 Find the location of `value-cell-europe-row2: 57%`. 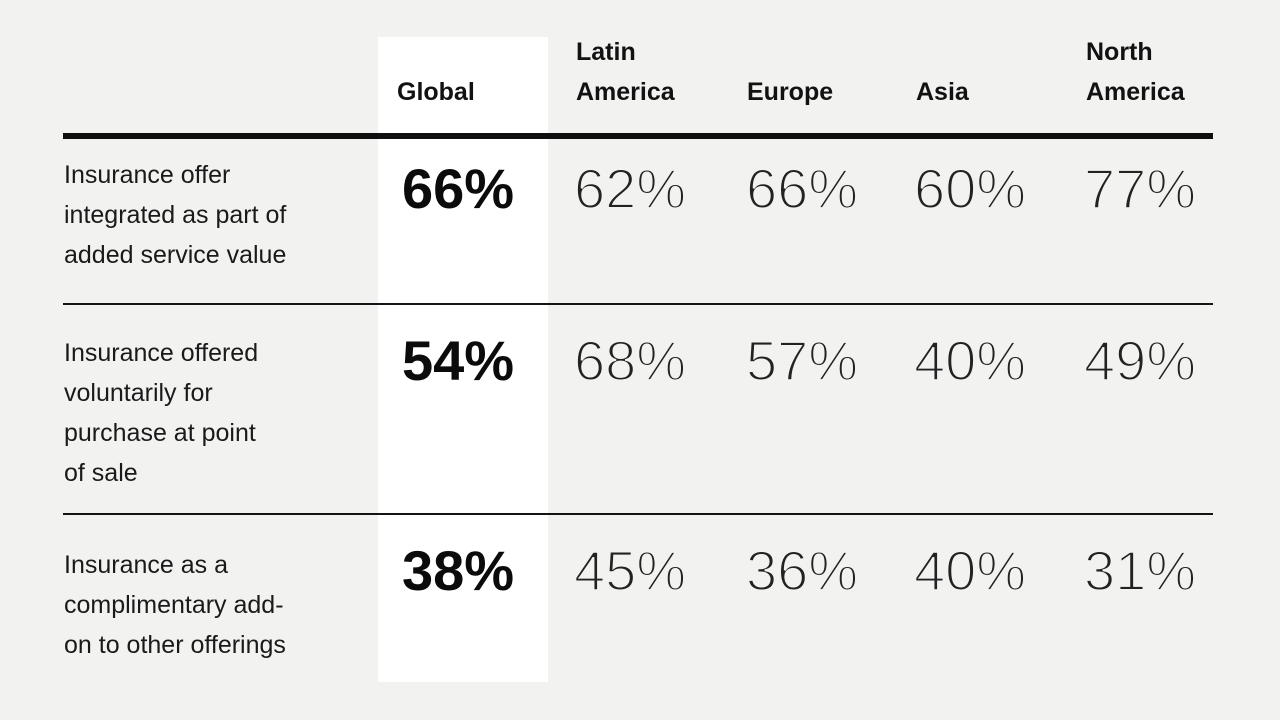

value-cell-europe-row2: 57% is located at coordinates (802, 360).